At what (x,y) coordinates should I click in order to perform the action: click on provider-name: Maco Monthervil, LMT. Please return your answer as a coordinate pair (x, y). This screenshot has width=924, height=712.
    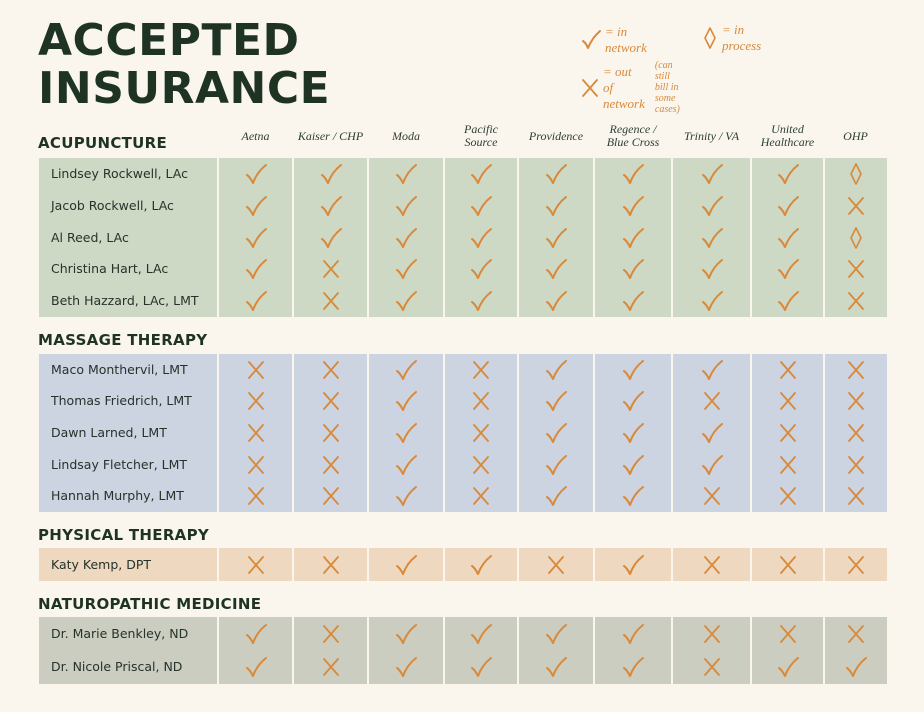
    Looking at the image, I should click on (119, 369).